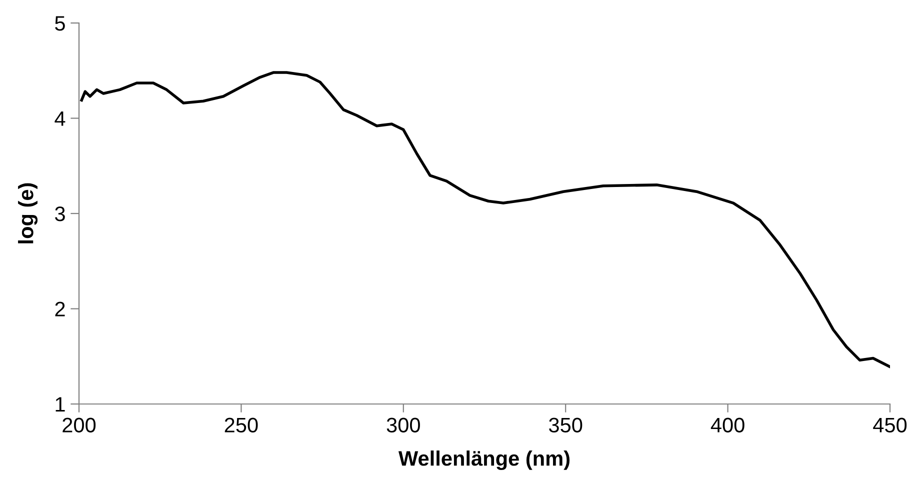 Image resolution: width=915 pixels, height=499 pixels. I want to click on x-tick-label: 200, so click(79, 425).